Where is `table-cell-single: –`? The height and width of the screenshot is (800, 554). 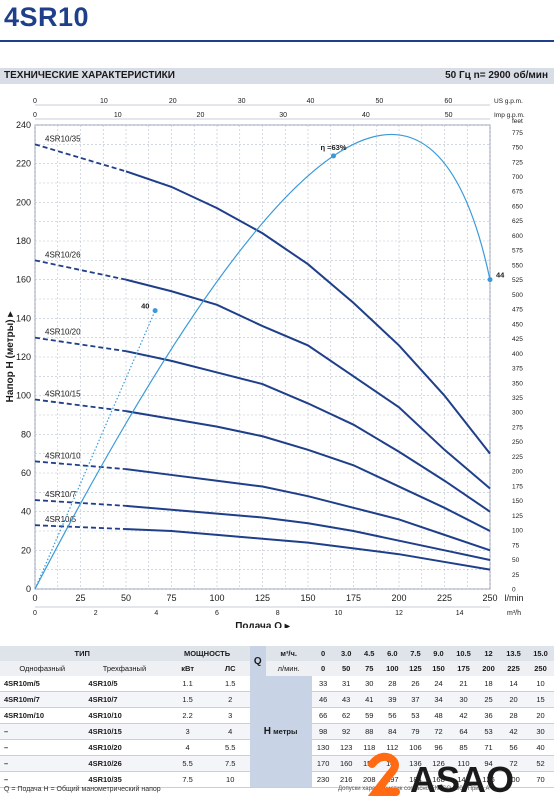 table-cell-single: – is located at coordinates (42, 779).